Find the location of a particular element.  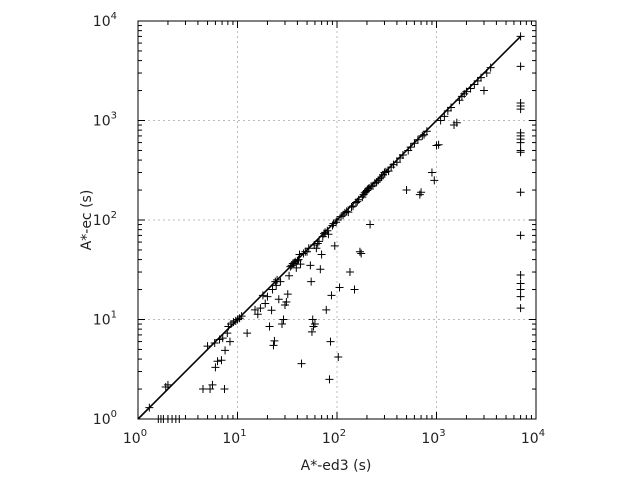

y-tick-label: 10¹ is located at coordinates (105, 319).